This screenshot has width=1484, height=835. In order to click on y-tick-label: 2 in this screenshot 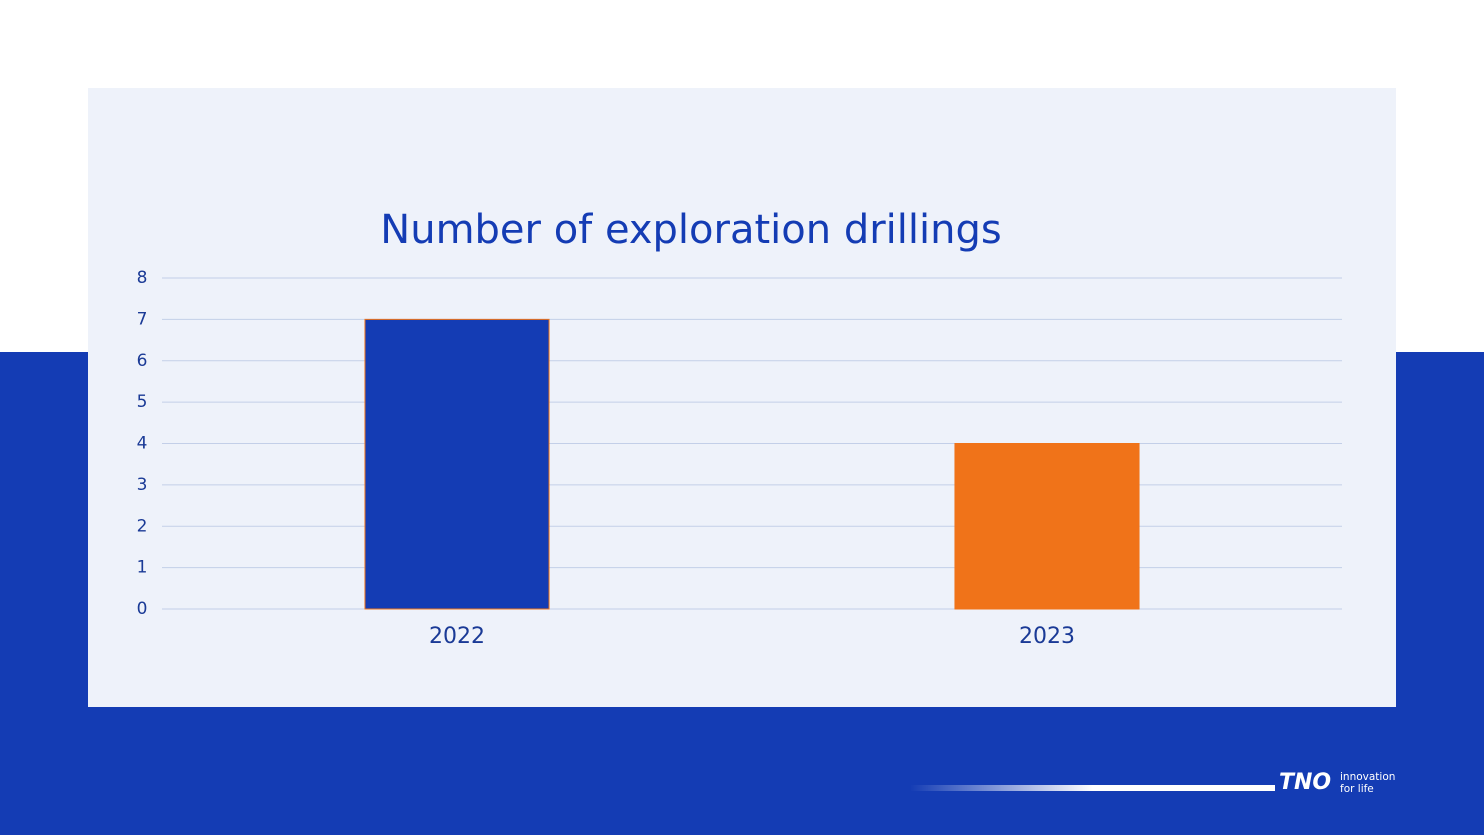, I will do `click(142, 526)`.